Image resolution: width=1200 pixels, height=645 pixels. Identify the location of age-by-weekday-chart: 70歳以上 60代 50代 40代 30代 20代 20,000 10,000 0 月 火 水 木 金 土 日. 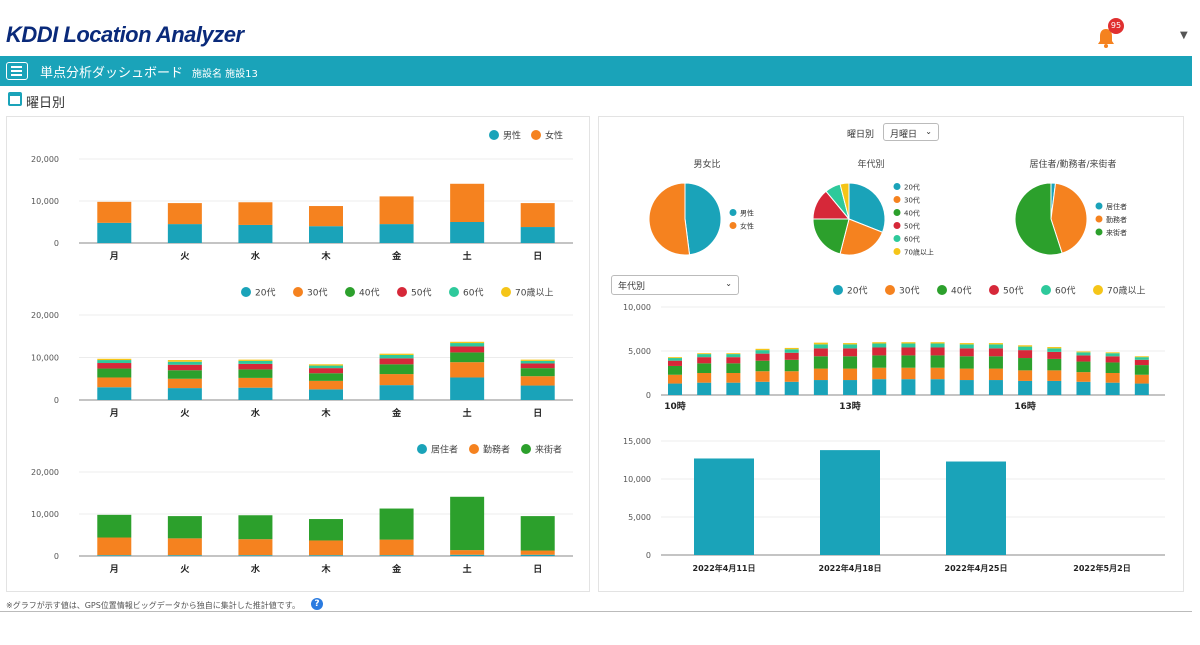
(302, 353).